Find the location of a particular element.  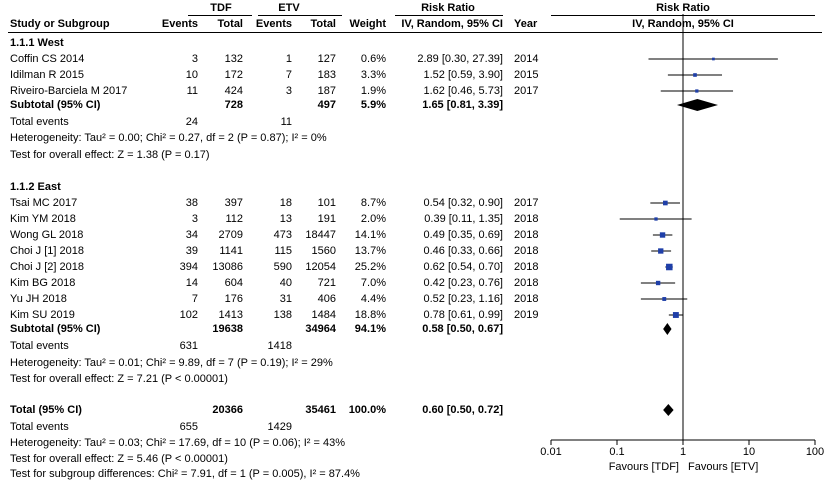

study-events2: 473 is located at coordinates (282, 235).